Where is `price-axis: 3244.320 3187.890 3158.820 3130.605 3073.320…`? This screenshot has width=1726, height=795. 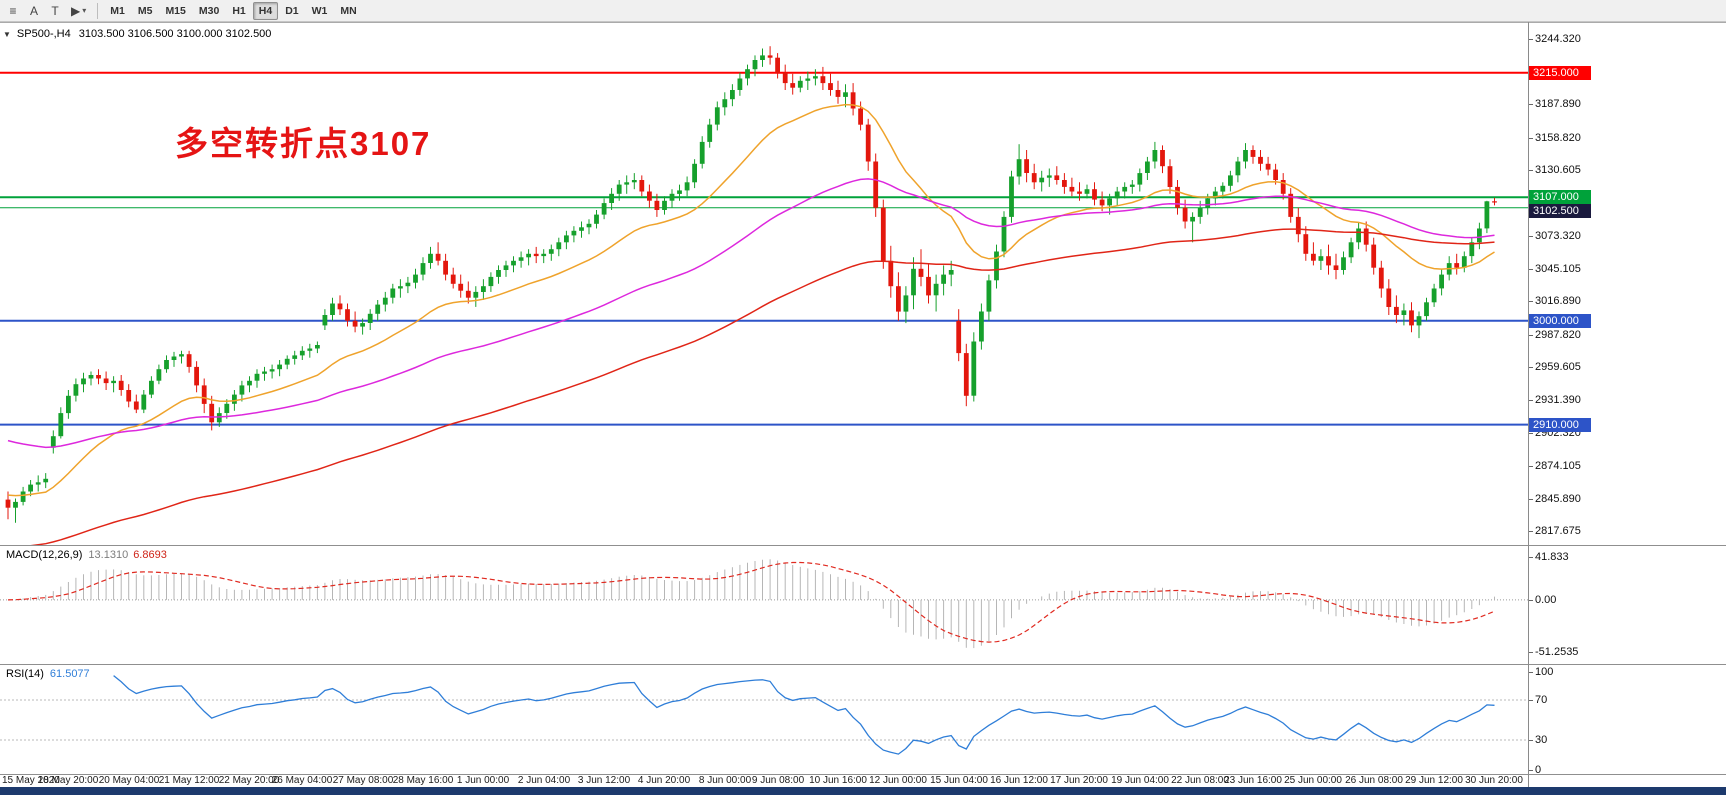
price-axis: 3244.320 3187.890 3158.820 3130.605 3073.320… is located at coordinates (1627, 285).